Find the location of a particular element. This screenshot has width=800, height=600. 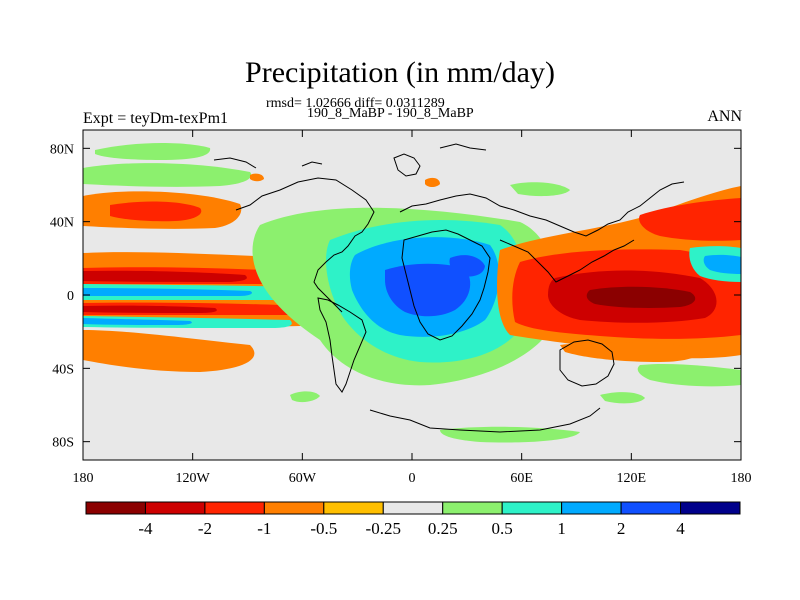

contour-orange-south-pacific is located at coordinates (169, 351).